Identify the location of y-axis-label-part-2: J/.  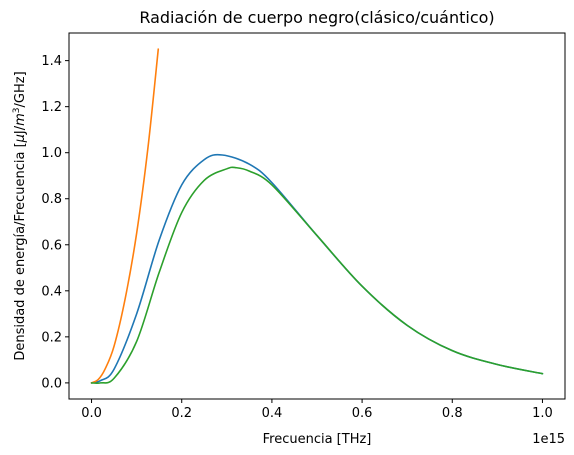
(20, 130).